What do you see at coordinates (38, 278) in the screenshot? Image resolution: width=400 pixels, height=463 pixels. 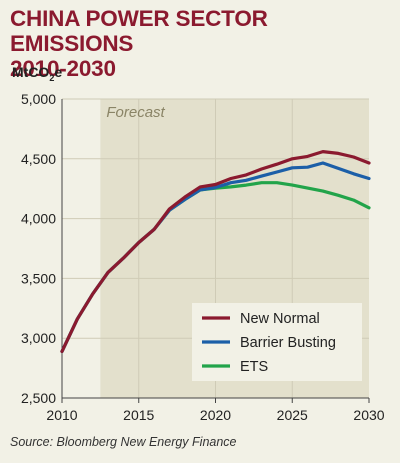 I see `y-tick-label: 3,500` at bounding box center [38, 278].